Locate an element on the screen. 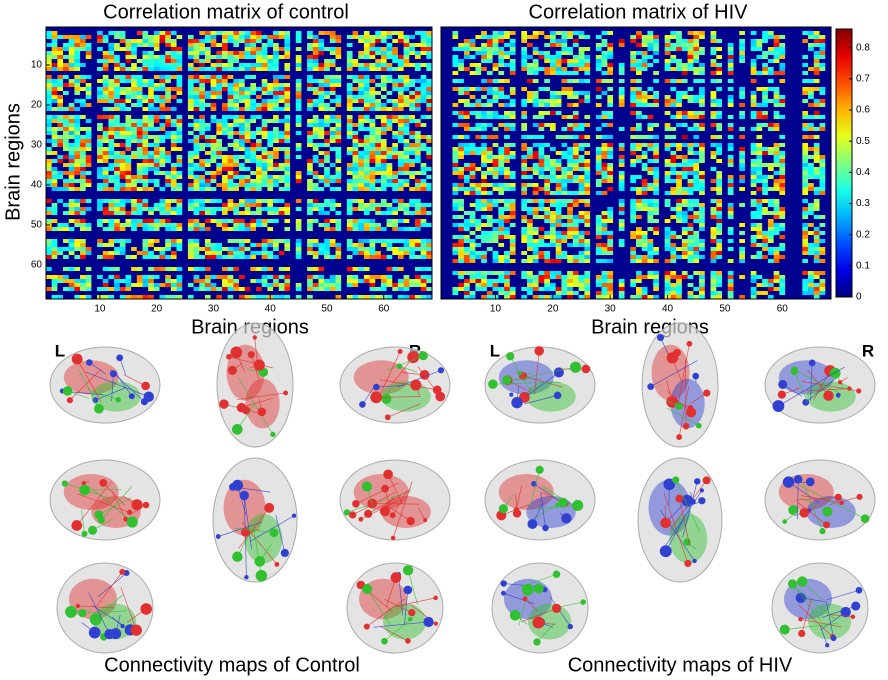 This screenshot has width=888, height=680. x-tick-label: 20 is located at coordinates (157, 309).